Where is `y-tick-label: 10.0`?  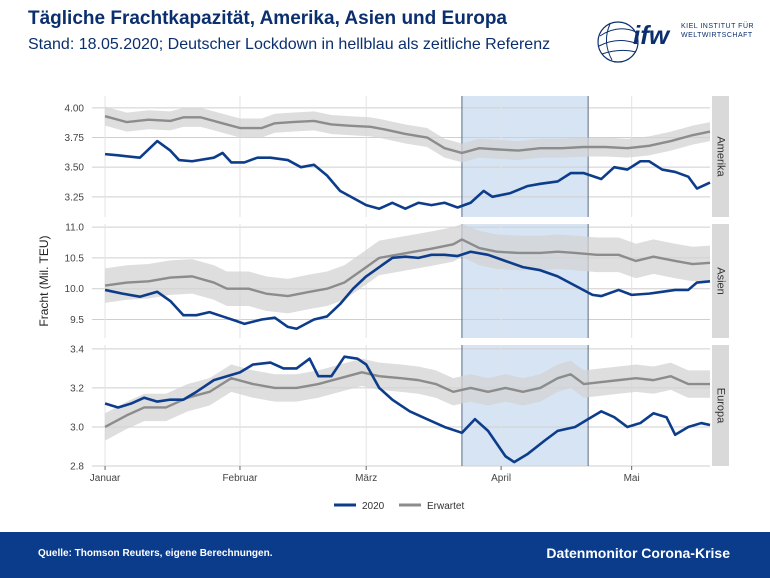
y-tick-label: 10.0 is located at coordinates (75, 289).